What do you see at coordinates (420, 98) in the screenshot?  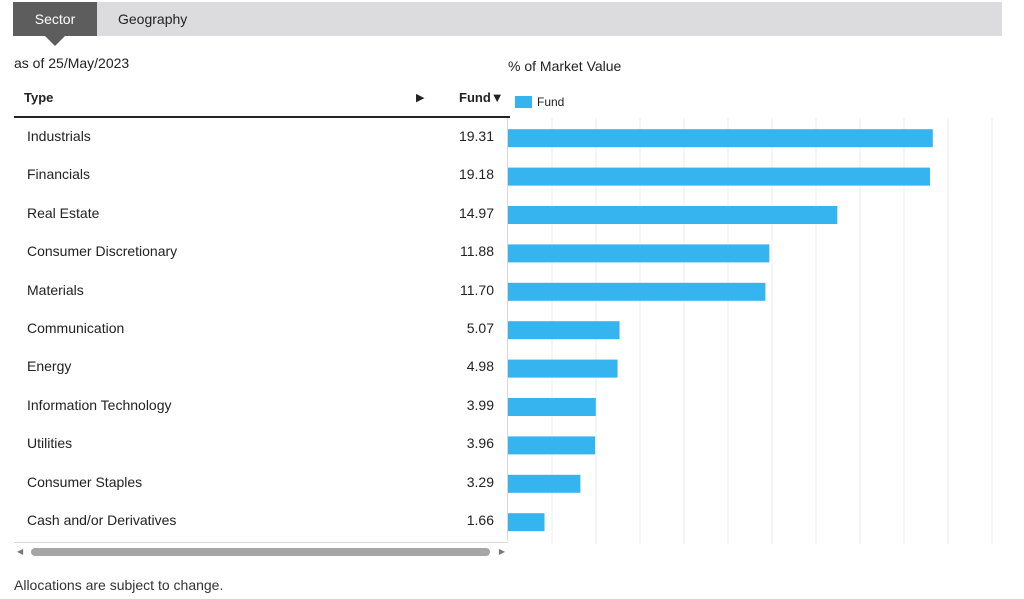 I see `expand-columns-arrow-icon: ▶` at bounding box center [420, 98].